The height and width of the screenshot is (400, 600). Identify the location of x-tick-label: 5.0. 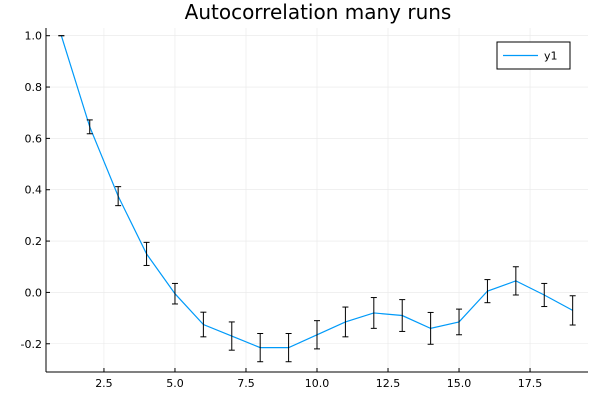
(175, 383).